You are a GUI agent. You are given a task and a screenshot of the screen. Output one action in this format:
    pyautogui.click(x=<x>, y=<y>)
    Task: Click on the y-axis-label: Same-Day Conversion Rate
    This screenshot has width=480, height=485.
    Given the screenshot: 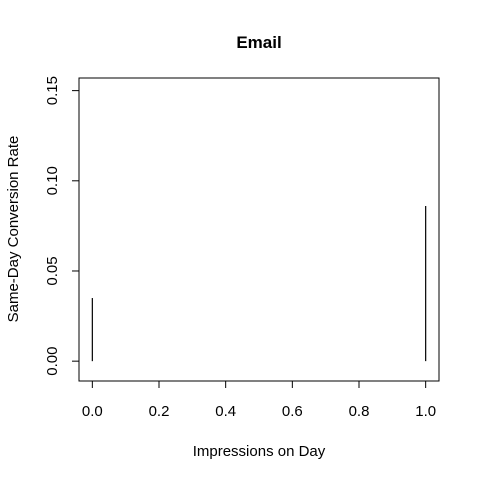 What is the action you would take?
    pyautogui.click(x=13, y=229)
    